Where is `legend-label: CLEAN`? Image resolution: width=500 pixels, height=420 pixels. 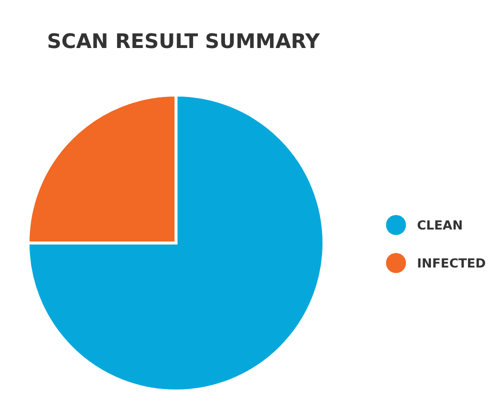 legend-label: CLEAN is located at coordinates (440, 224).